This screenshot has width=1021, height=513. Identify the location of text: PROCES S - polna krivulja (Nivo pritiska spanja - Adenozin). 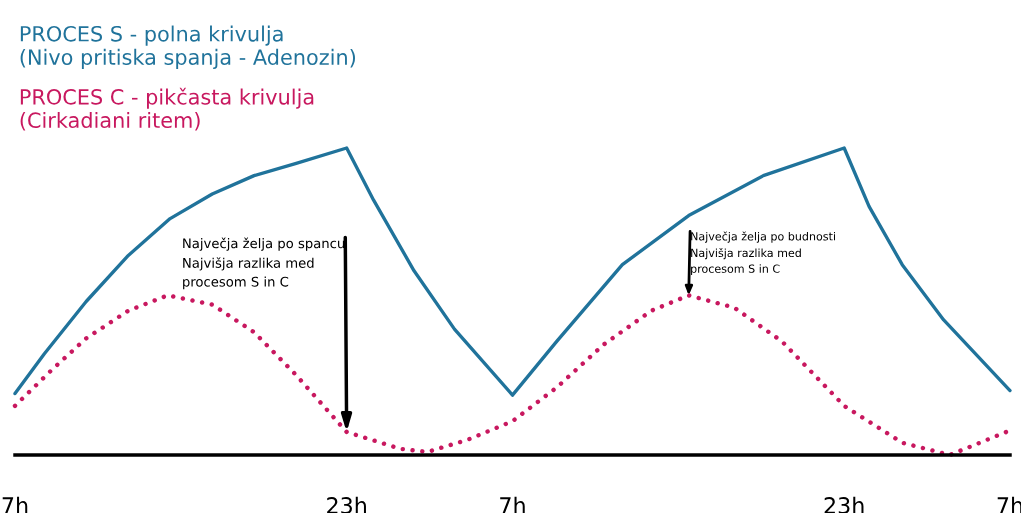
(188, 47).